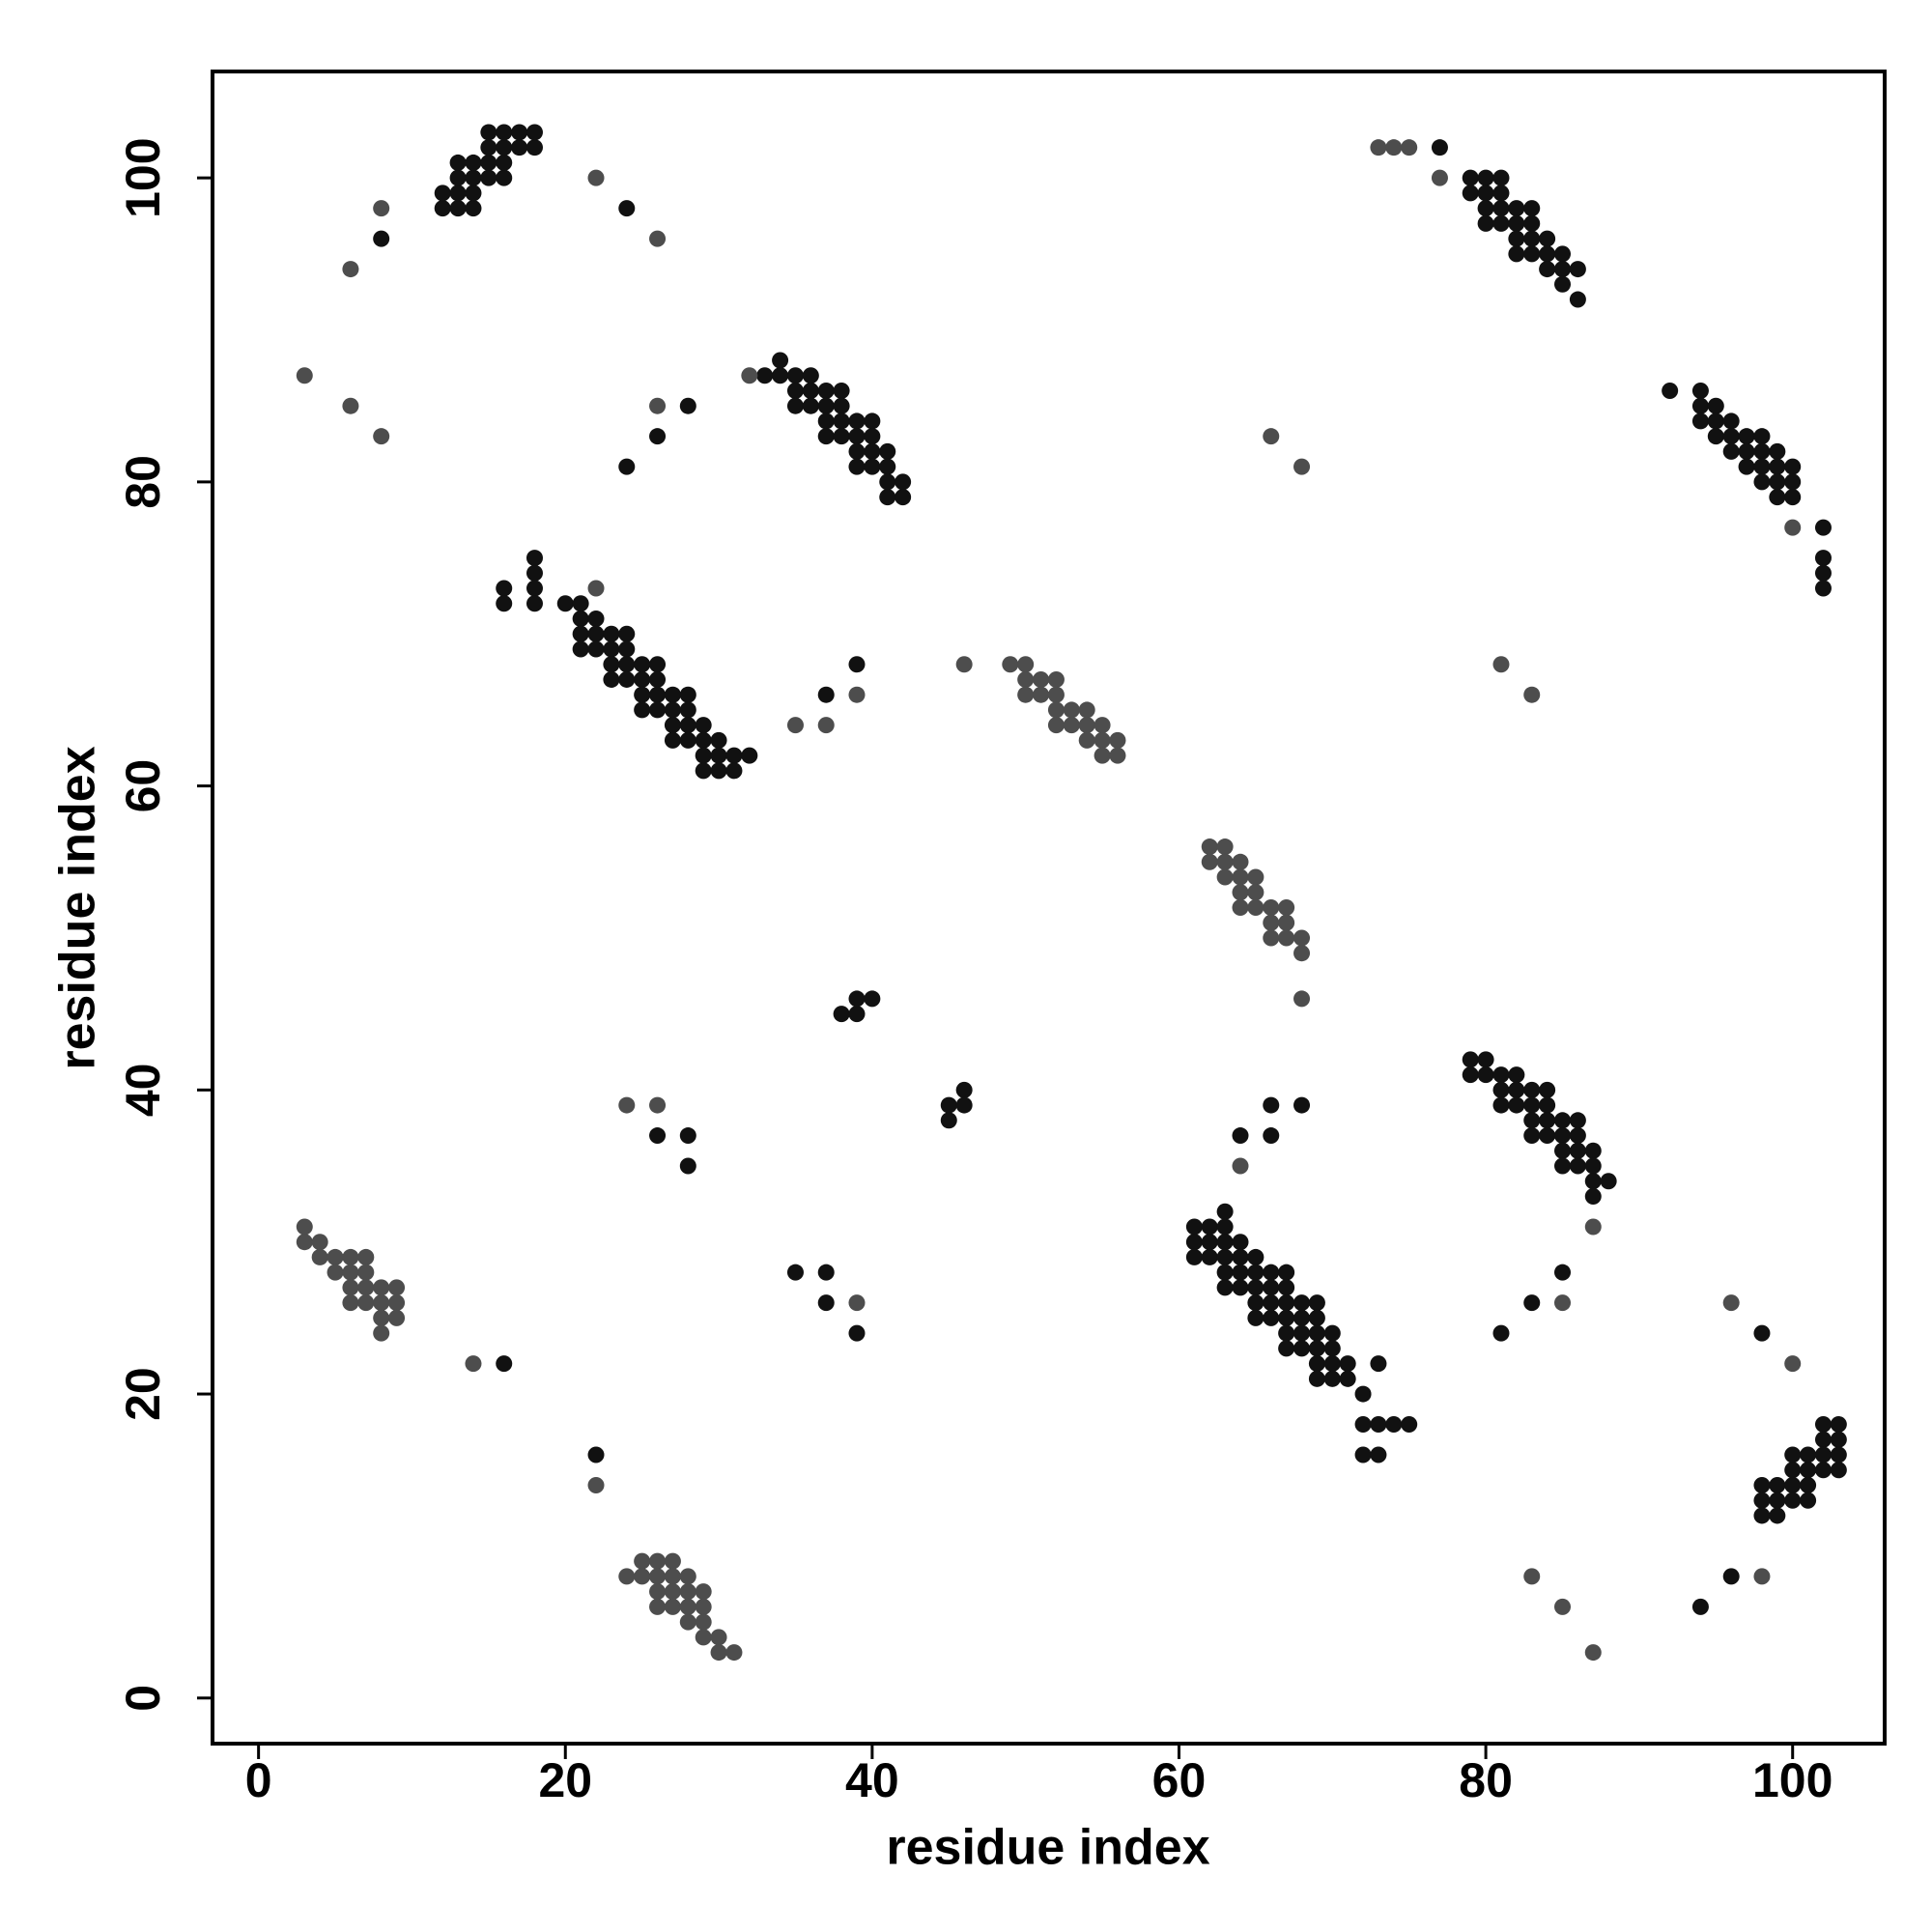 This screenshot has width=1932, height=1932. Describe the element at coordinates (143, 1091) in the screenshot. I see `y-tick-label: 40` at that location.